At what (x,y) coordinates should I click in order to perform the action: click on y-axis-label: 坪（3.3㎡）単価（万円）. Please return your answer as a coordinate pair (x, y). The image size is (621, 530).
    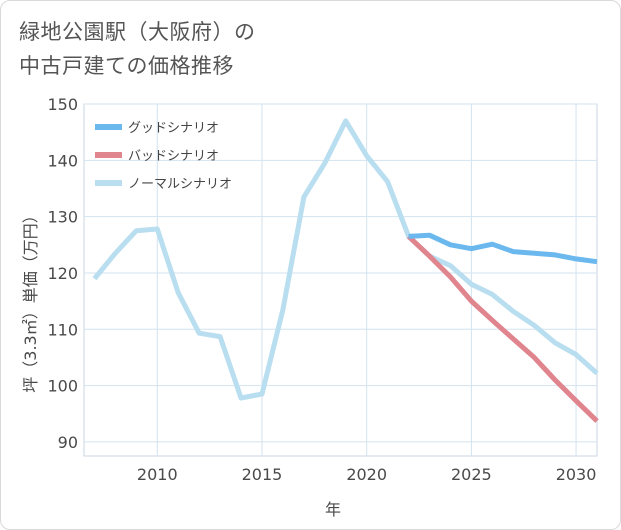
    Looking at the image, I should click on (30, 299).